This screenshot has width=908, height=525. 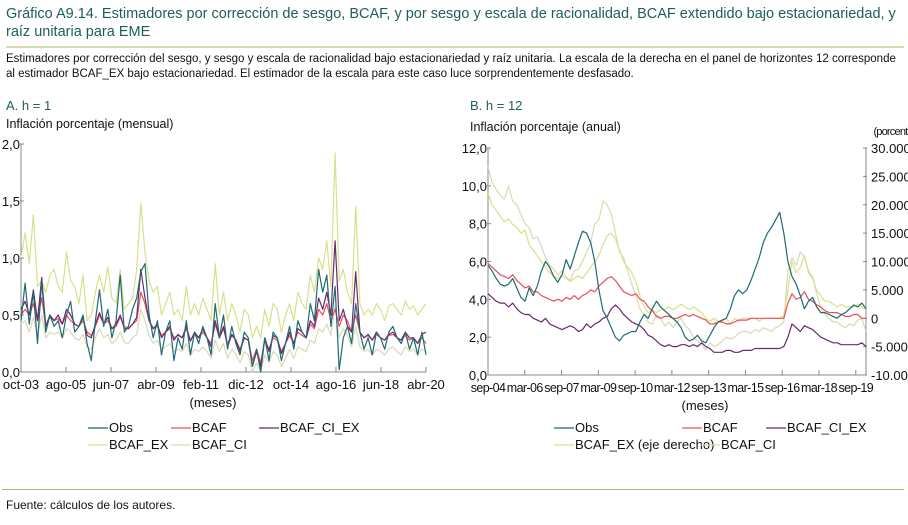 I want to click on x-tick-label: sep-19, so click(x=855, y=388).